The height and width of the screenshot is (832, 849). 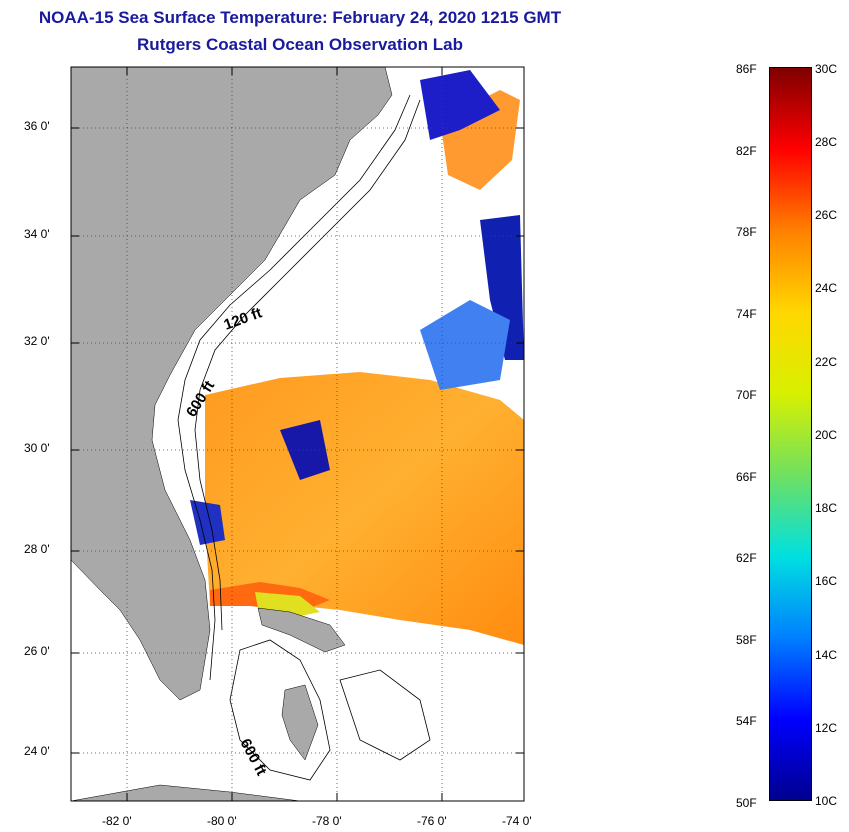 What do you see at coordinates (746, 640) in the screenshot?
I see `cb-f-58: 58F` at bounding box center [746, 640].